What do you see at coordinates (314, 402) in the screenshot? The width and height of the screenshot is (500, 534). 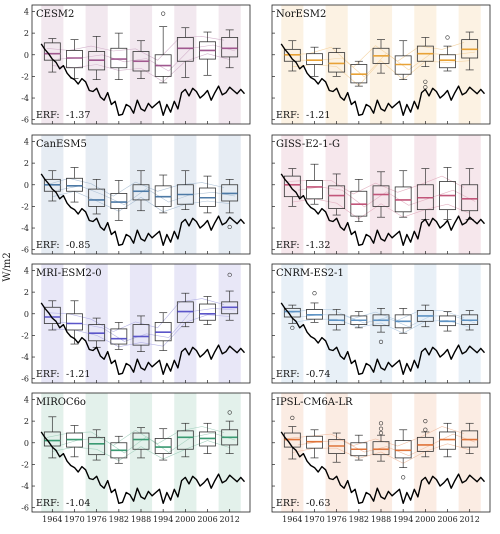 I see `panel-title: IPSL-CM6A-LR` at bounding box center [314, 402].